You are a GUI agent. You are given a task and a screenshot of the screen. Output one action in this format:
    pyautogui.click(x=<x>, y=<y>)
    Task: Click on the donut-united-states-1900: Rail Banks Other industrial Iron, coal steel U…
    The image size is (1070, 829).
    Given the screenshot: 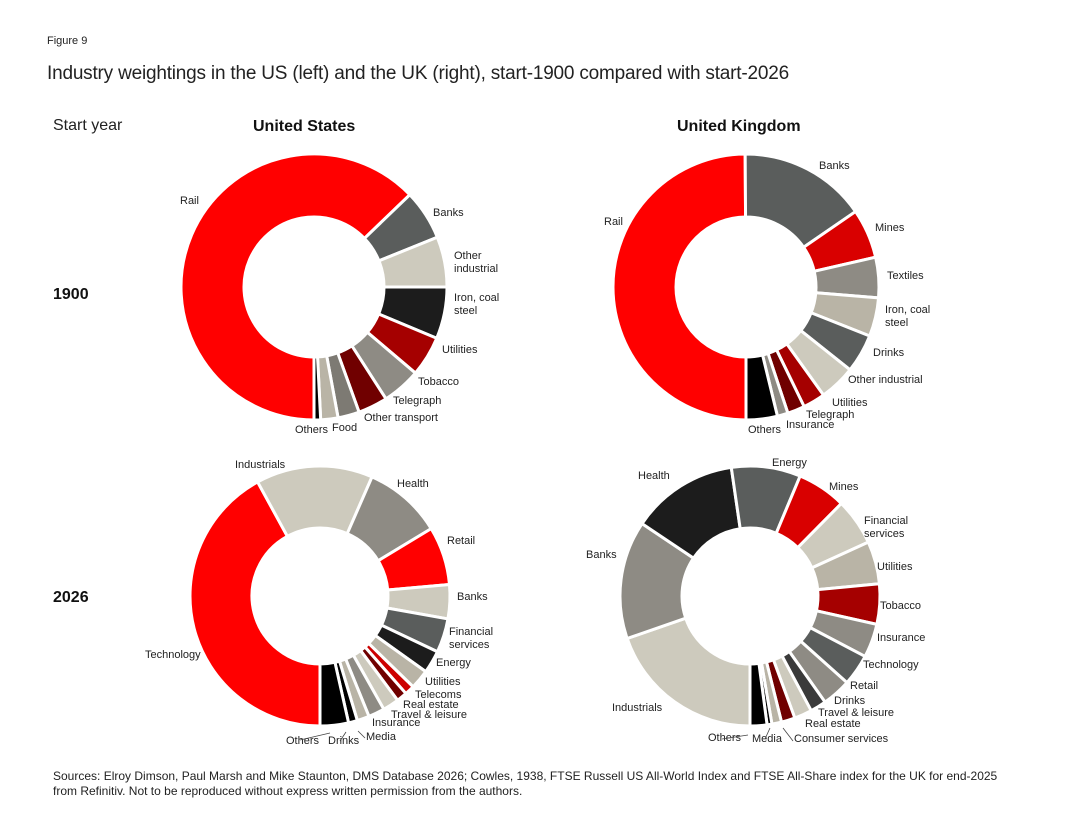 What is the action you would take?
    pyautogui.click(x=339, y=294)
    